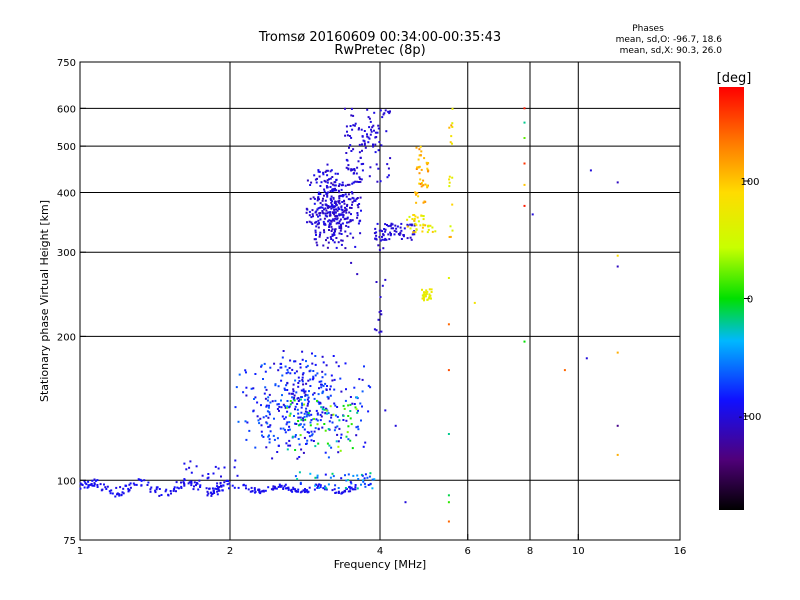 The width and height of the screenshot is (800, 600). What do you see at coordinates (379, 50) in the screenshot?
I see `chart-subtitle: RwPretec (8p)` at bounding box center [379, 50].